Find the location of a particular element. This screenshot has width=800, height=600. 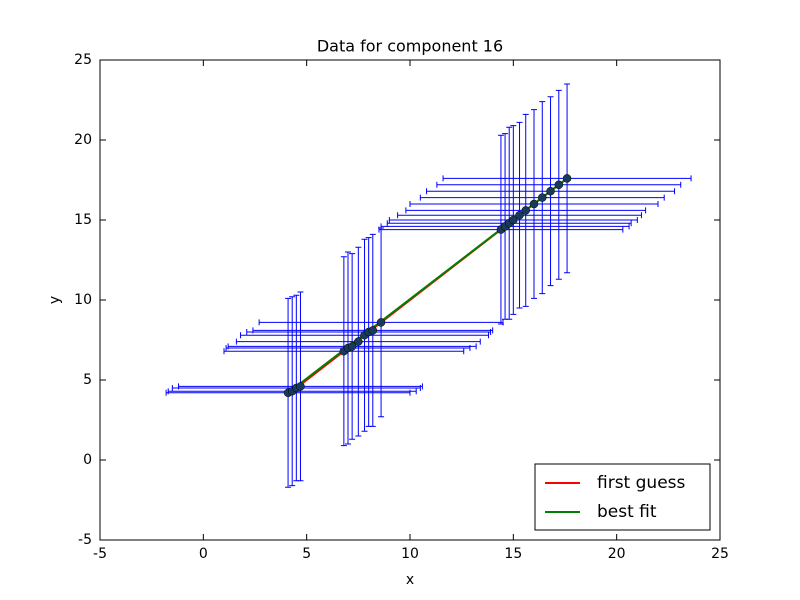

y-tick-label: 15 is located at coordinates (83, 220).